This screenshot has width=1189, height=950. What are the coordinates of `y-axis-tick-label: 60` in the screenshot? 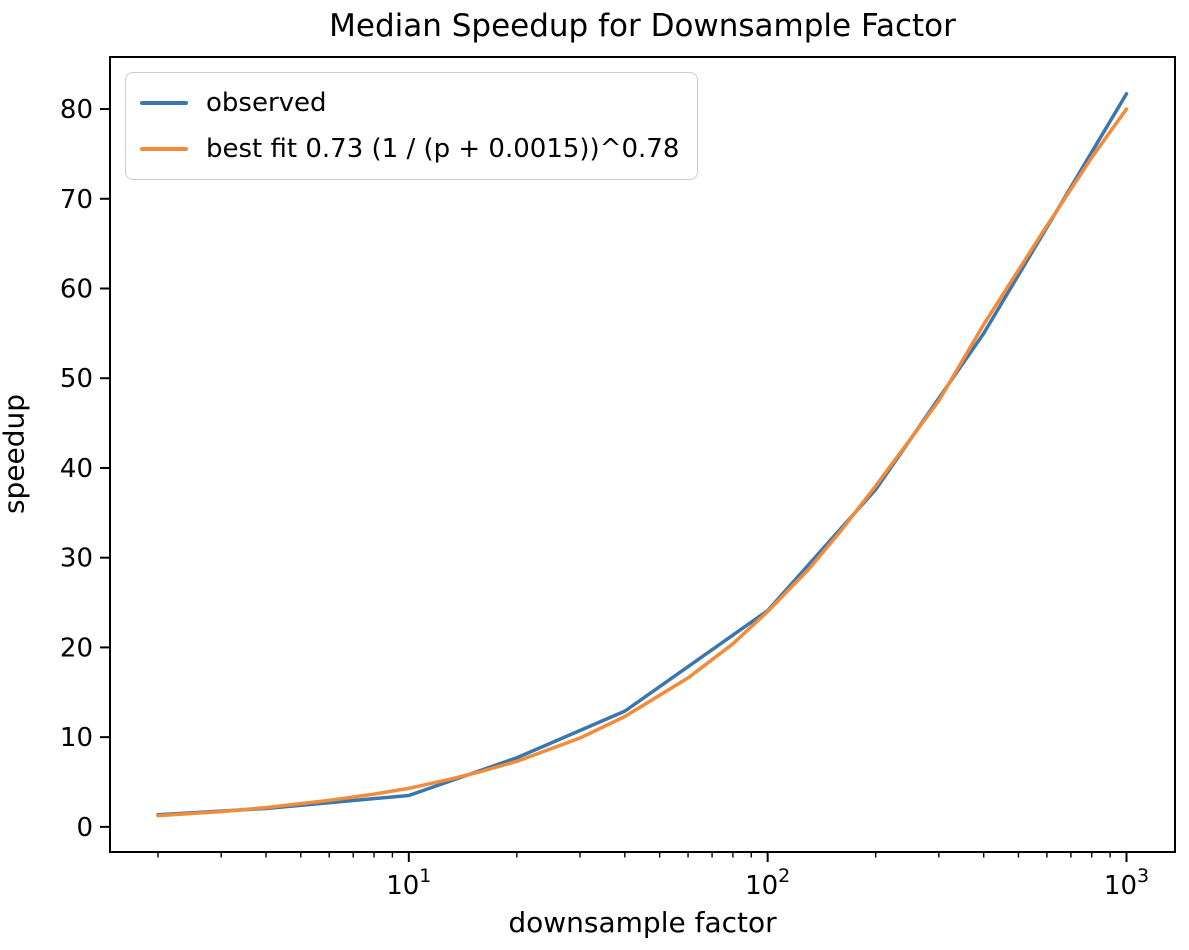 It's located at (76, 290).